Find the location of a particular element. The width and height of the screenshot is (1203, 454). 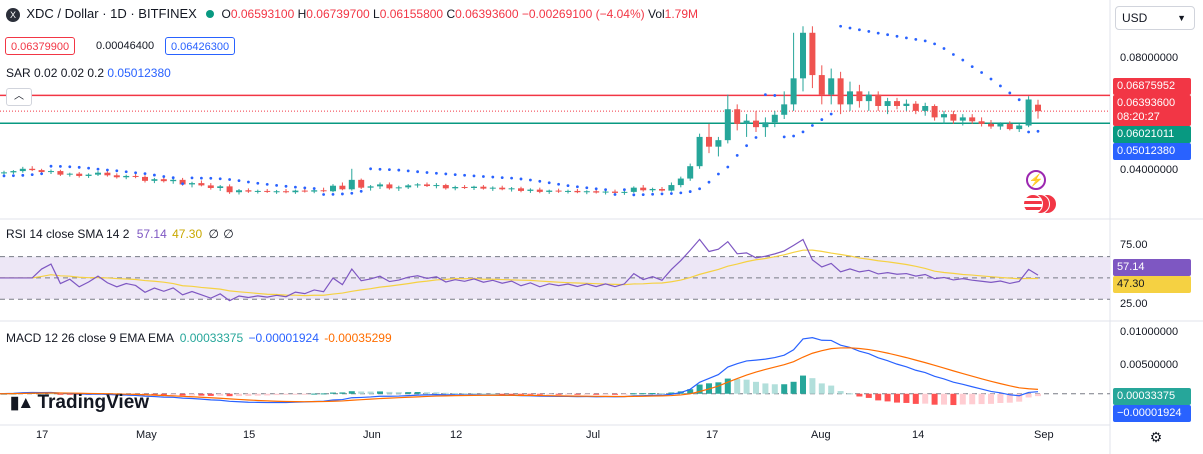

open-value: 0.06593100 is located at coordinates (262, 14).